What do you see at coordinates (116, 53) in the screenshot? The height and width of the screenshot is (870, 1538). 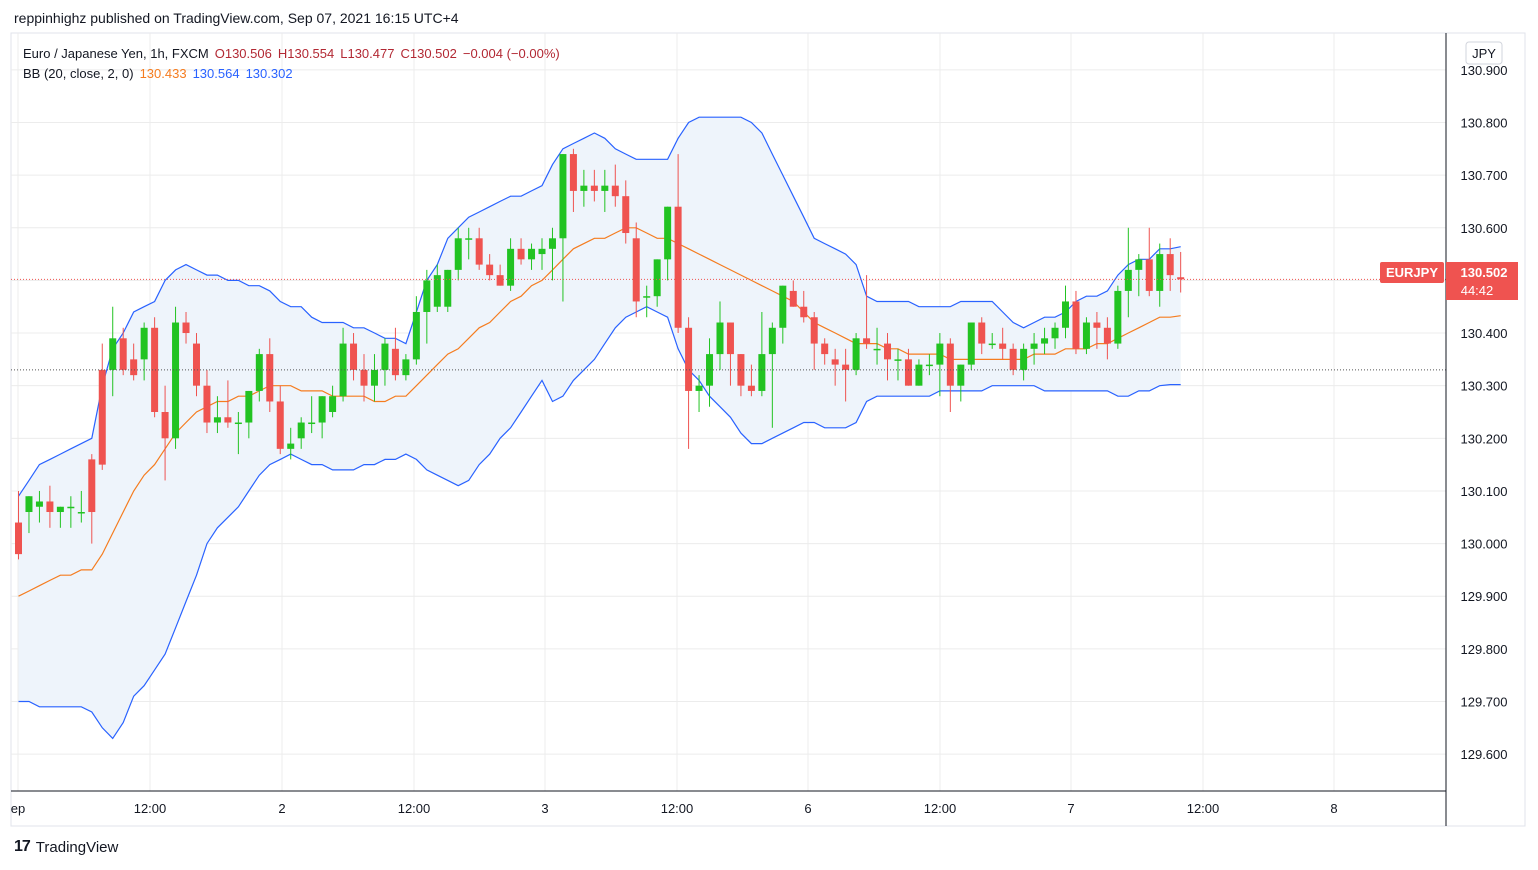 I see `symbol-description: Euro / Japanese Yen, 1h, FXCM` at bounding box center [116, 53].